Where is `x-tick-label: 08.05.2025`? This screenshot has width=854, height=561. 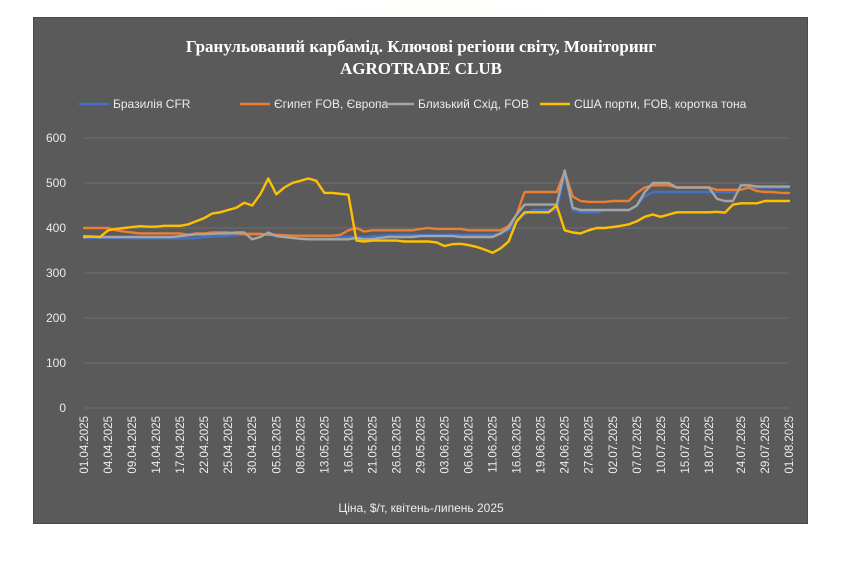 x-tick-label: 08.05.2025 is located at coordinates (301, 445).